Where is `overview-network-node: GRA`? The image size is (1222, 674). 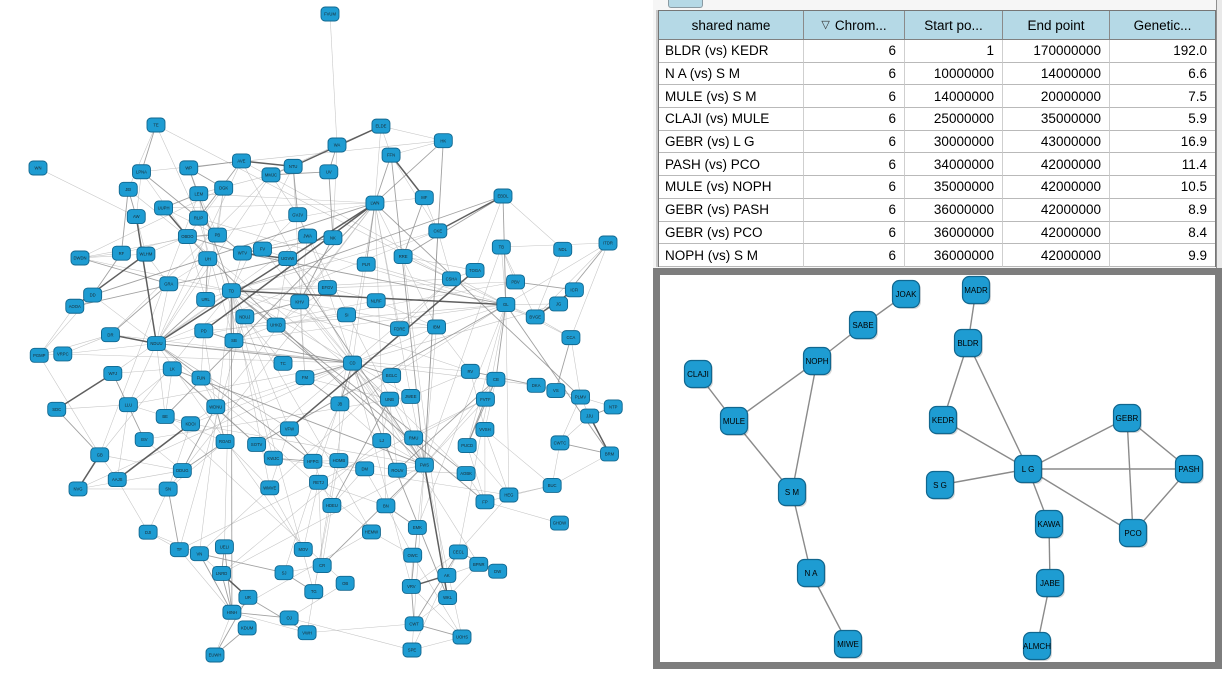 overview-network-node: GRA is located at coordinates (169, 284).